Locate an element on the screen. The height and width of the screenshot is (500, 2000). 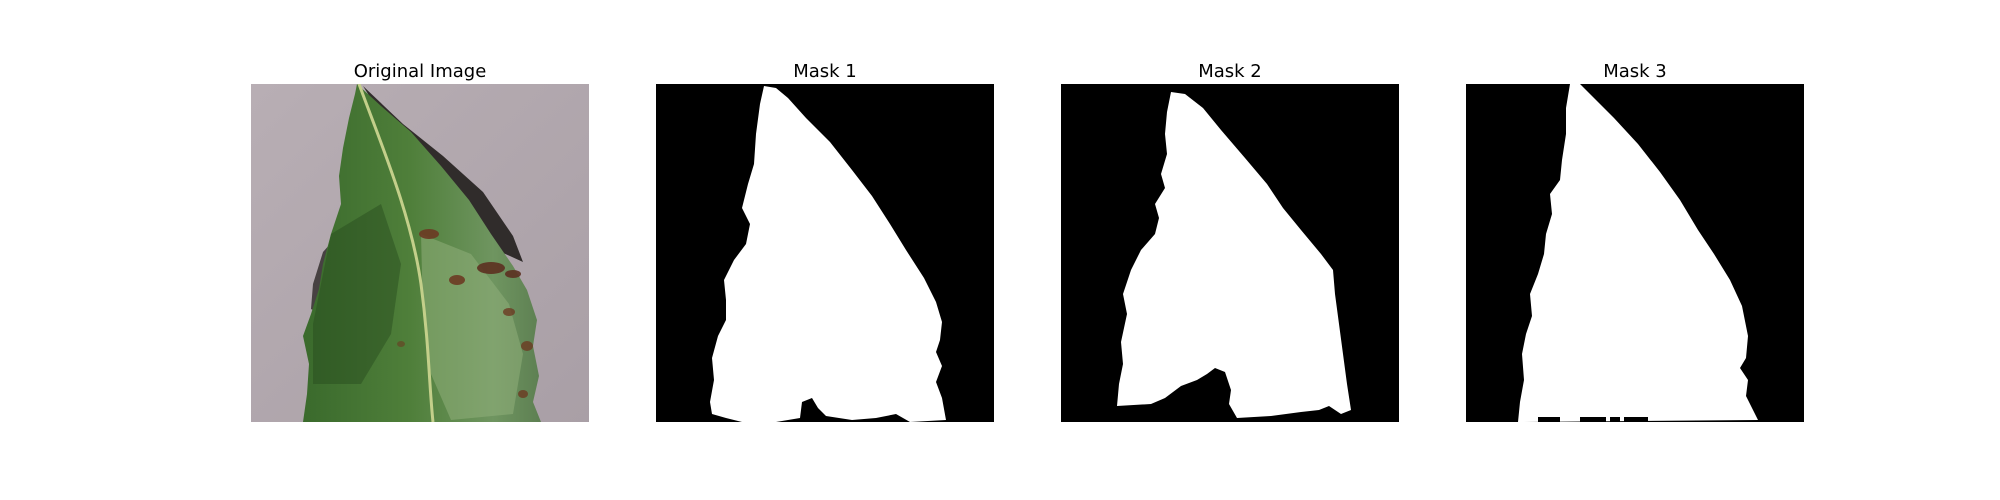
leaf-photo is located at coordinates (420, 253).